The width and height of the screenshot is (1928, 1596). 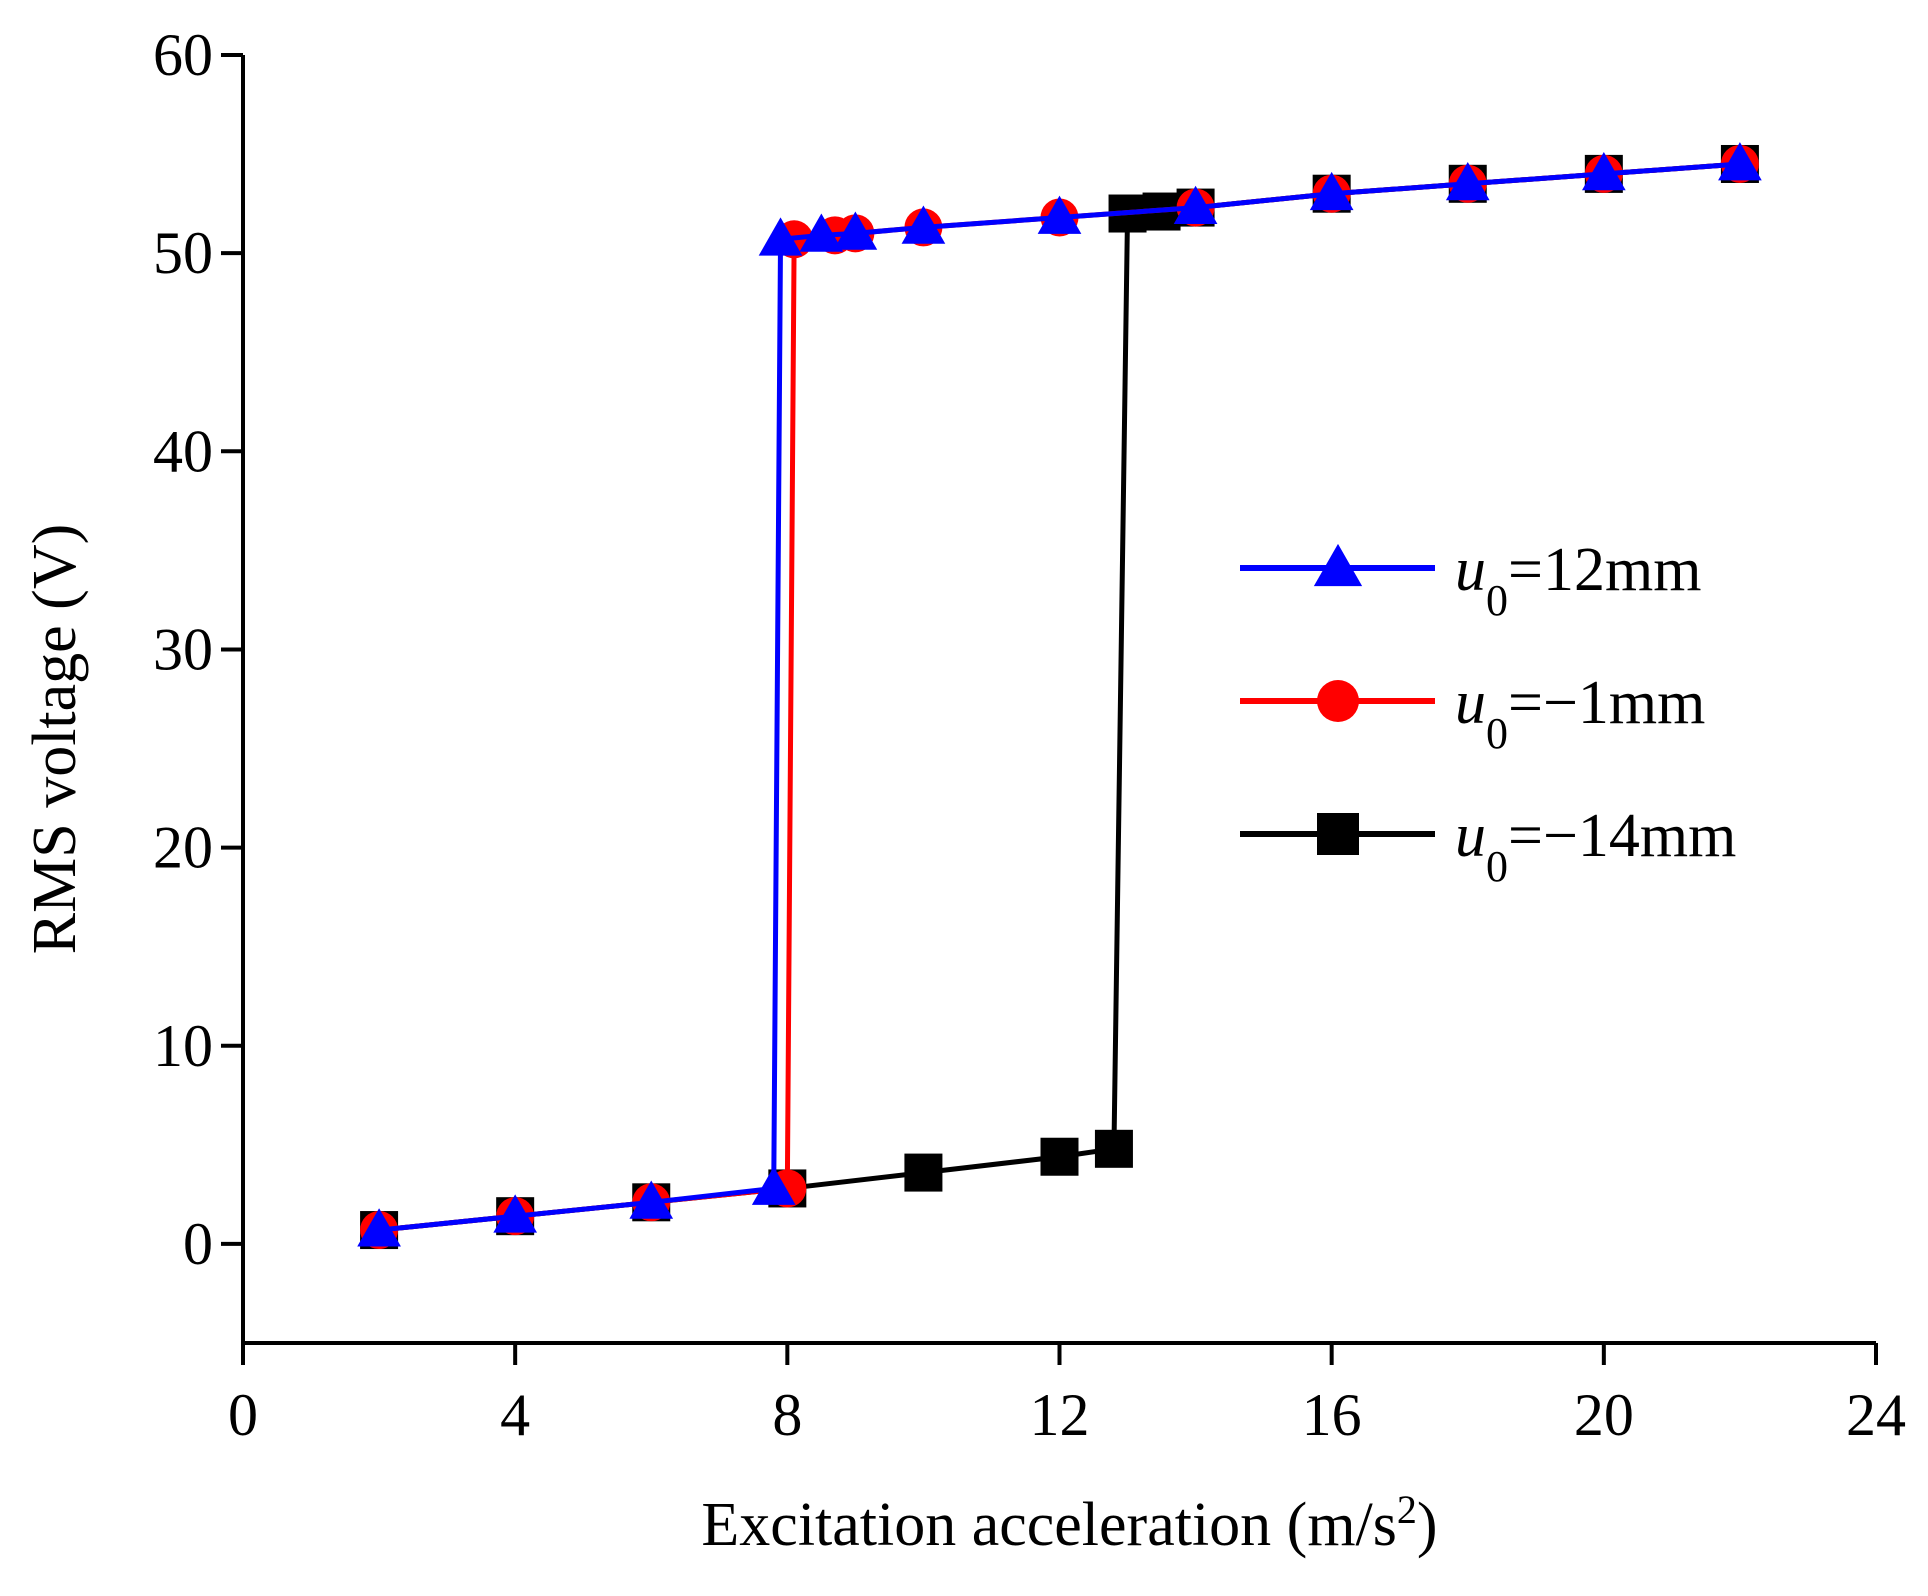 What do you see at coordinates (198, 1244) in the screenshot?
I see `y-tick-label: 0` at bounding box center [198, 1244].